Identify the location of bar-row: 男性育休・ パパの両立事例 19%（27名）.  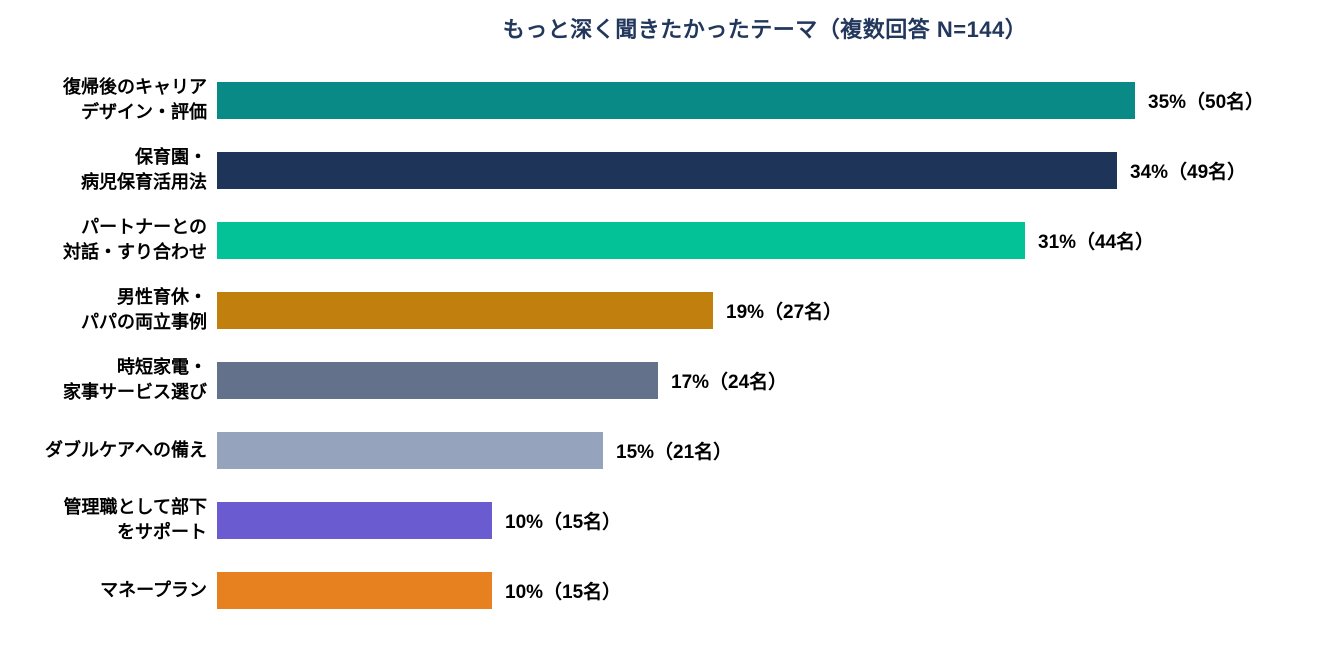
(421, 309).